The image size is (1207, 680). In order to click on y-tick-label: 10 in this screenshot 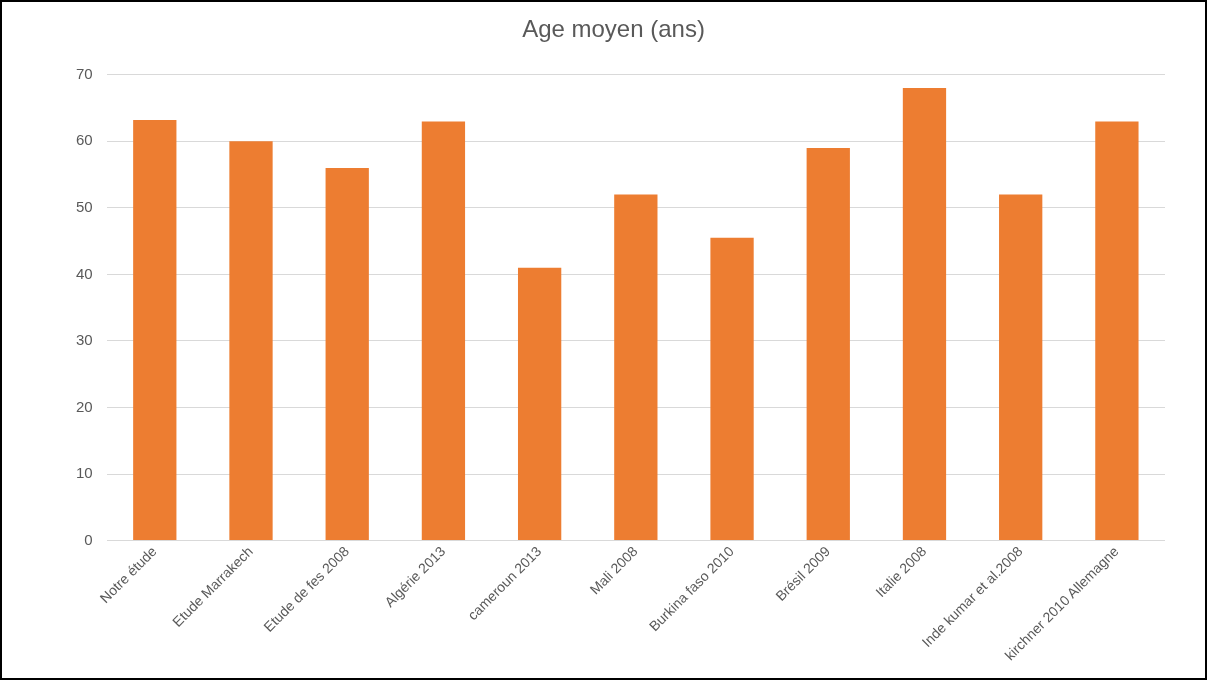, I will do `click(84, 473)`.